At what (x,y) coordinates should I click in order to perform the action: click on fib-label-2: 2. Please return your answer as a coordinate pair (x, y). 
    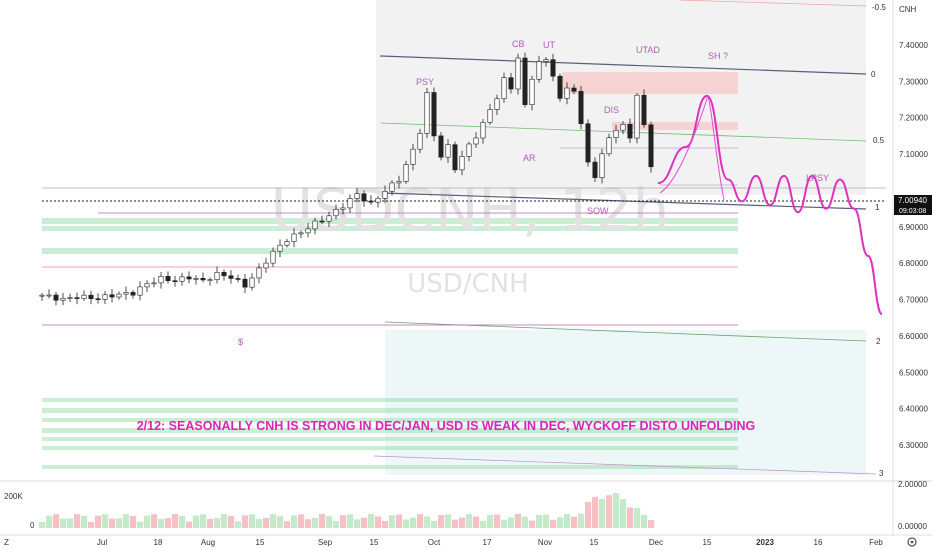
    Looking at the image, I should click on (878, 341).